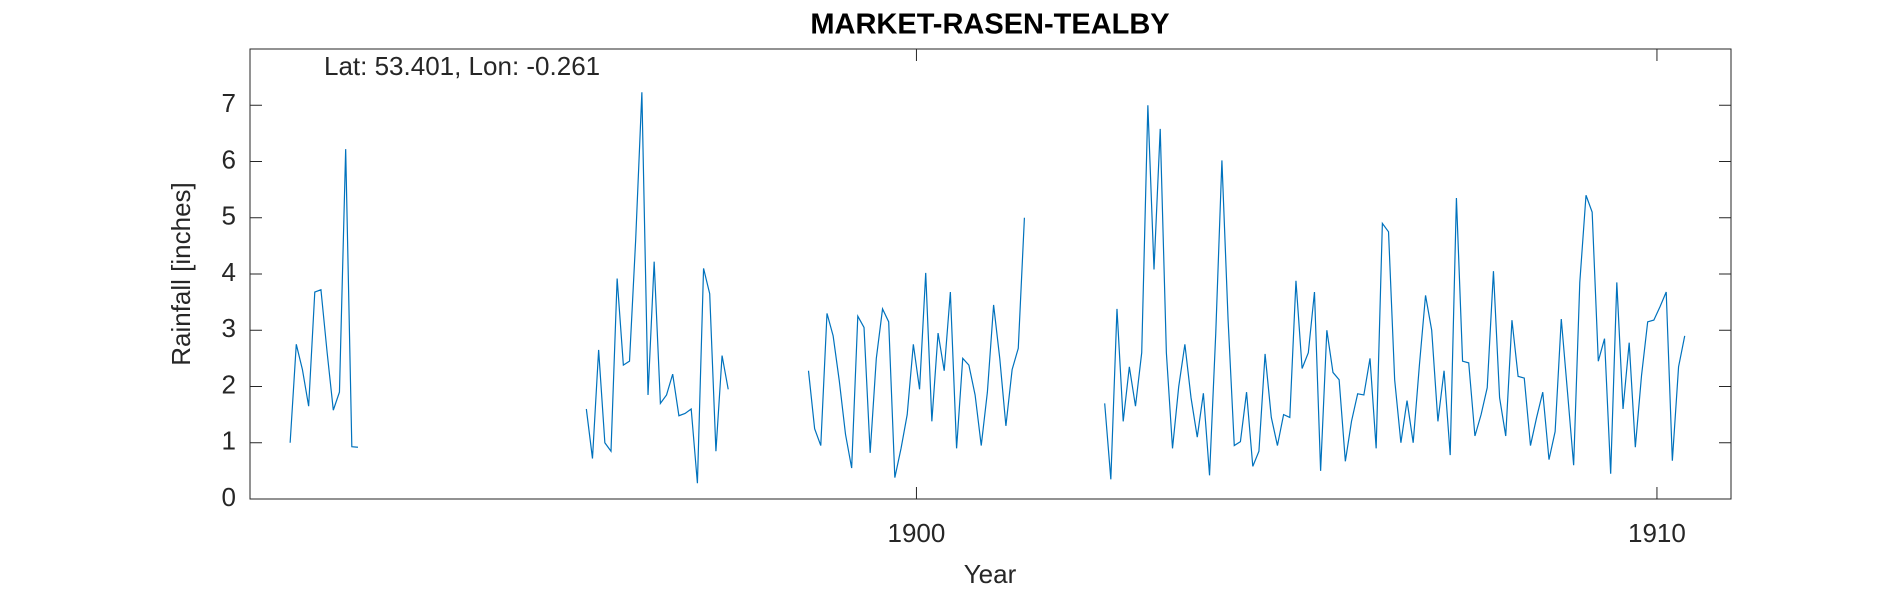 The image size is (1890, 591). Describe the element at coordinates (229, 216) in the screenshot. I see `y-tick-label: 5` at that location.